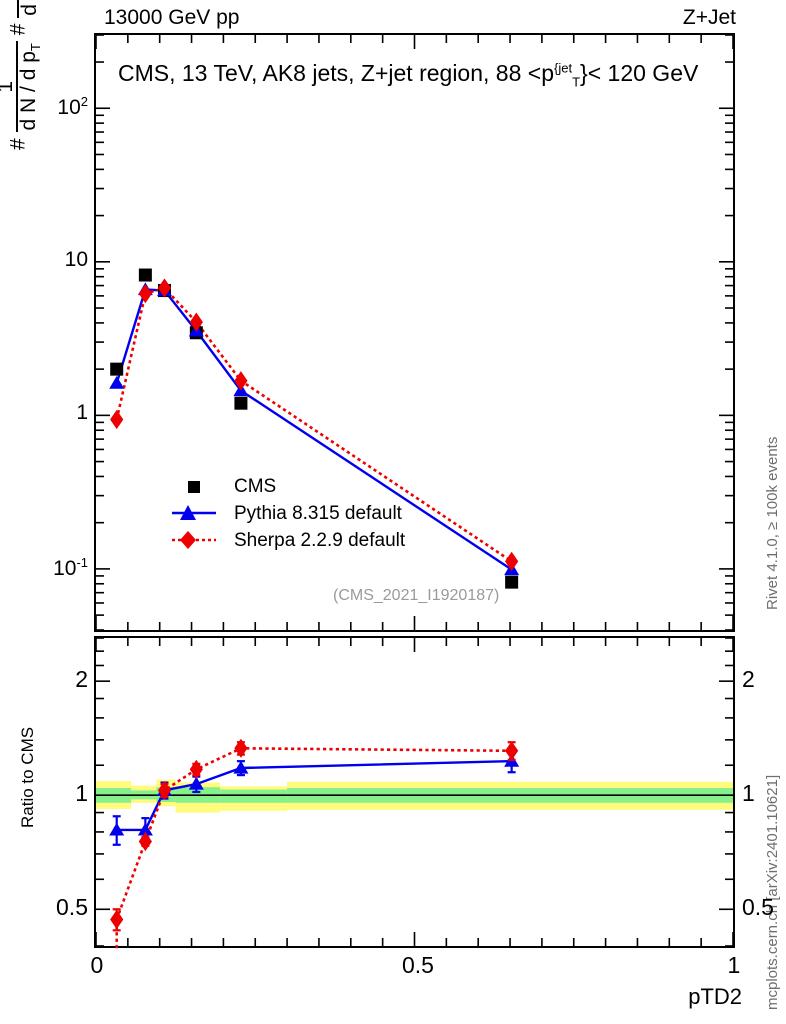  Describe the element at coordinates (97, 965) in the screenshot. I see `x-tick-label-0: 0` at that location.